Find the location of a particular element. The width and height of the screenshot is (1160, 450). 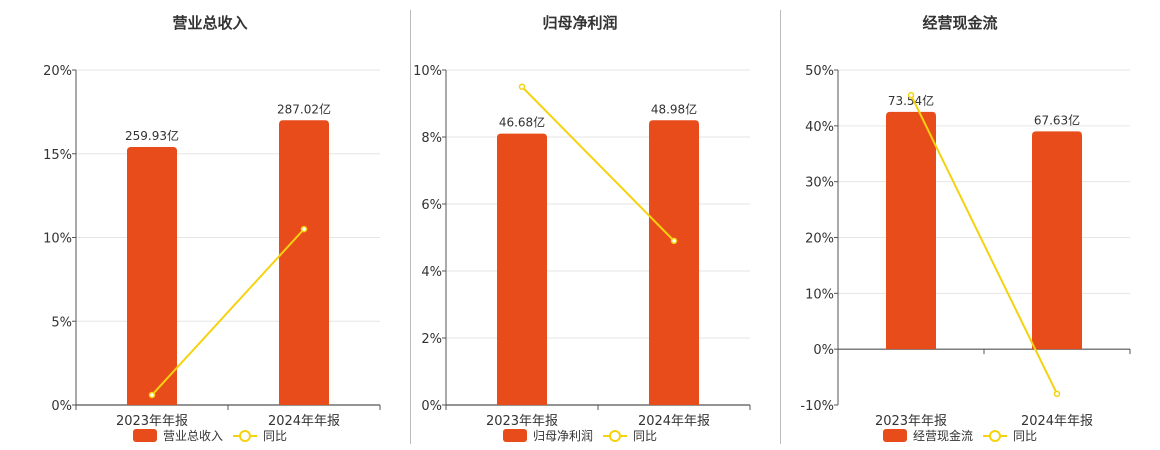

y-tick-label: 50% is located at coordinates (819, 71).